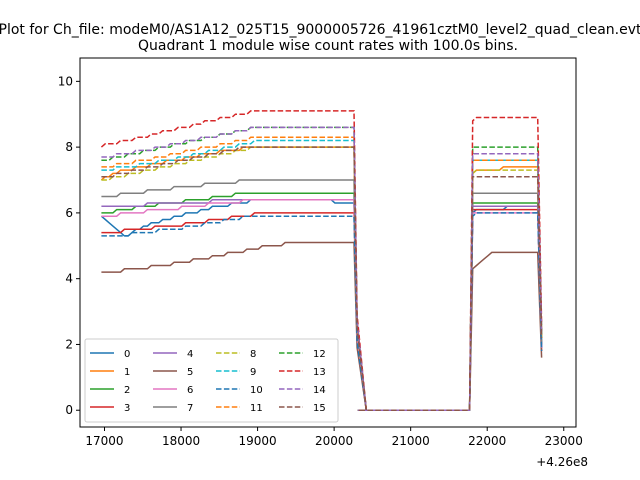 This screenshot has width=640, height=480. I want to click on x-tick-label: 17000, so click(104, 441).